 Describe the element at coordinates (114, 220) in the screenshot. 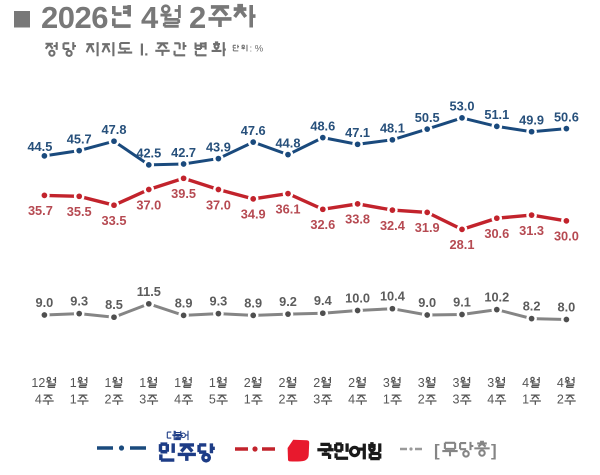

I see `svg-text: 33.5` at that location.